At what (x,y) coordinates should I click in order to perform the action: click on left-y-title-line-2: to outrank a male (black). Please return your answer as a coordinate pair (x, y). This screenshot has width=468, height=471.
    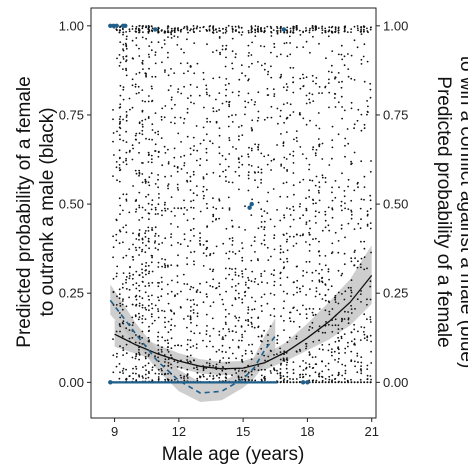
    Looking at the image, I should click on (47, 211).